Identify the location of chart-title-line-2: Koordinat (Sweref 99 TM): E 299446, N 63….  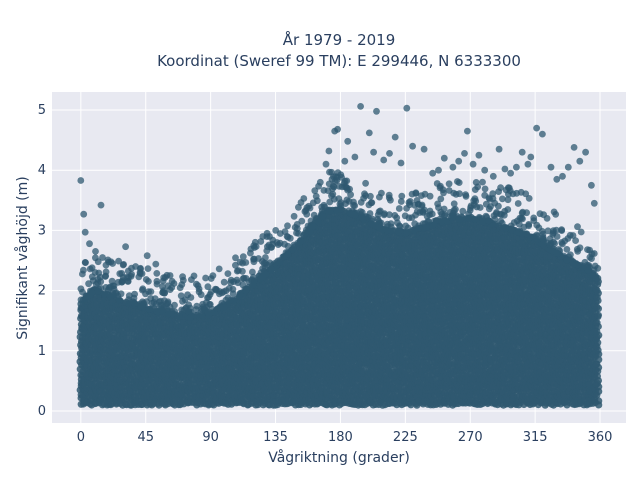
(339, 61).